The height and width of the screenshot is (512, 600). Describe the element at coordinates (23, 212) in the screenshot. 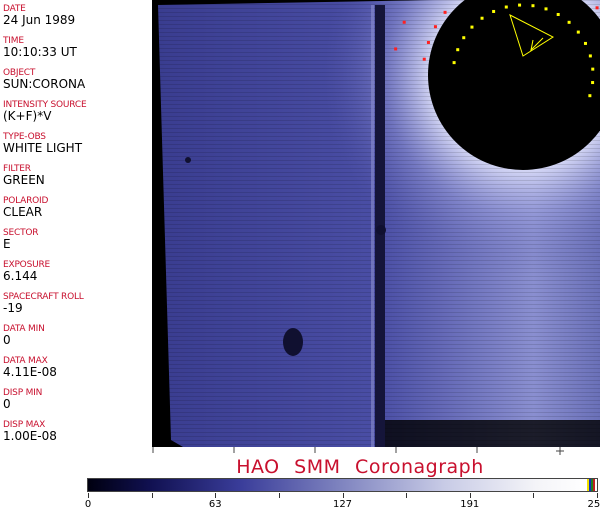

I see `field-value: CLEAR` at that location.